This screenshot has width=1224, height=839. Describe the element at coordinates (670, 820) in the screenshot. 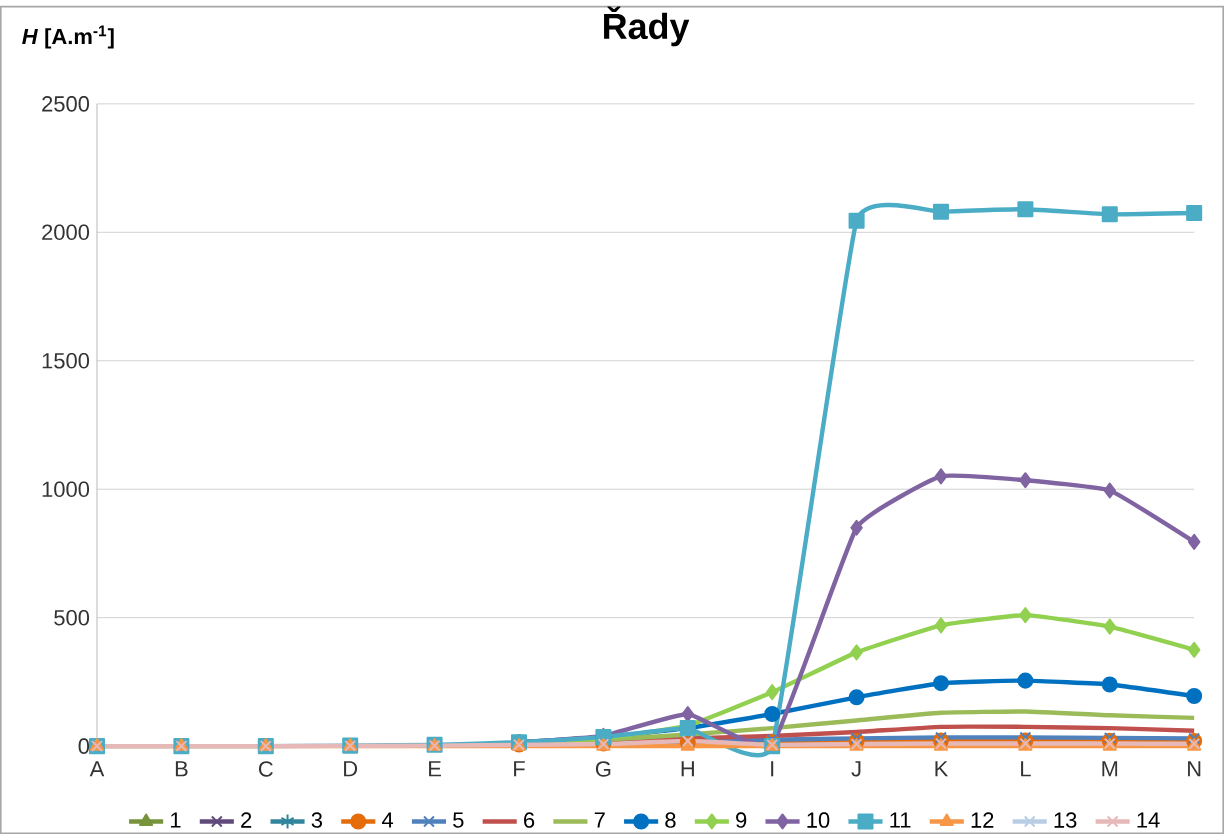

I see `legend-label: 8` at that location.